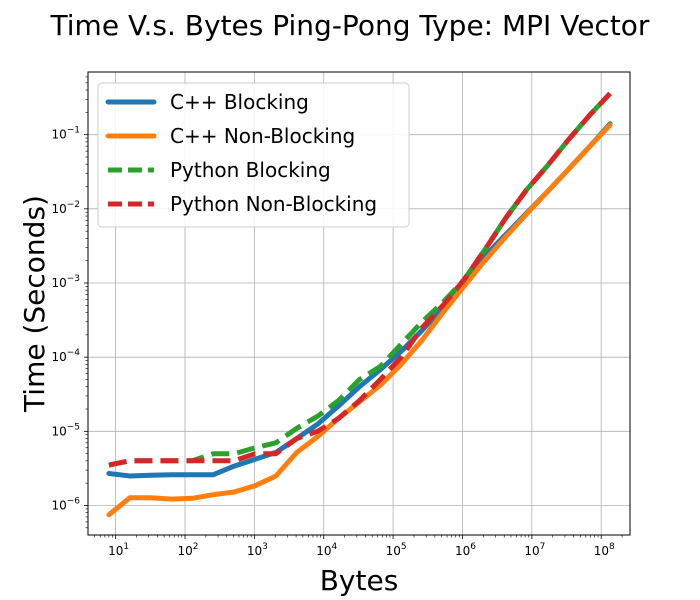  I want to click on x-tick-label: 10², so click(187, 550).